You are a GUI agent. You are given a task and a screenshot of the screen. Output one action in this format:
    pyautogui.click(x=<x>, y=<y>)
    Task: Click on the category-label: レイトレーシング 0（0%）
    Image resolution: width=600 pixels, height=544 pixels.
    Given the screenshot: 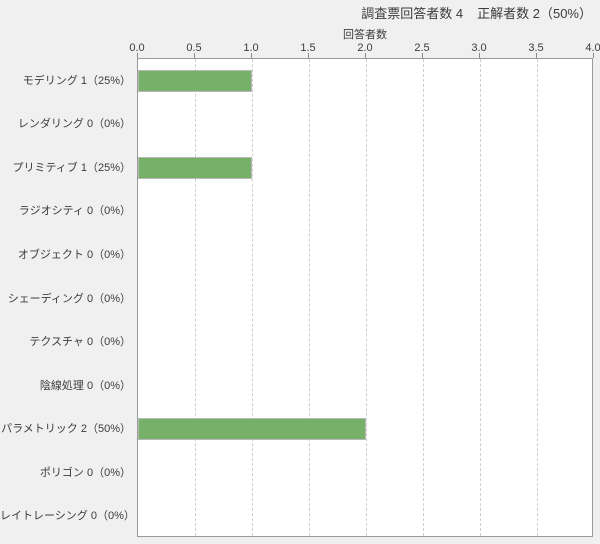 What is the action you would take?
    pyautogui.click(x=67, y=516)
    